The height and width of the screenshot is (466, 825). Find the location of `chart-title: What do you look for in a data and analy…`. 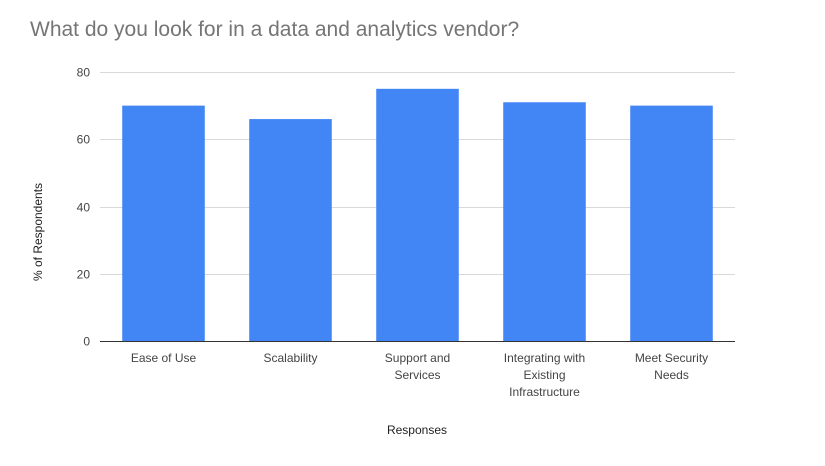

chart-title: What do you look for in a data and analy… is located at coordinates (275, 29).